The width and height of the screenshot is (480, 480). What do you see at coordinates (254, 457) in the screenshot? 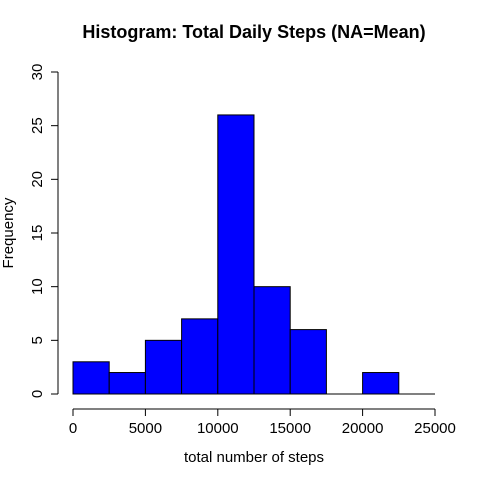
I see `x-axis-label: total number of steps` at bounding box center [254, 457].